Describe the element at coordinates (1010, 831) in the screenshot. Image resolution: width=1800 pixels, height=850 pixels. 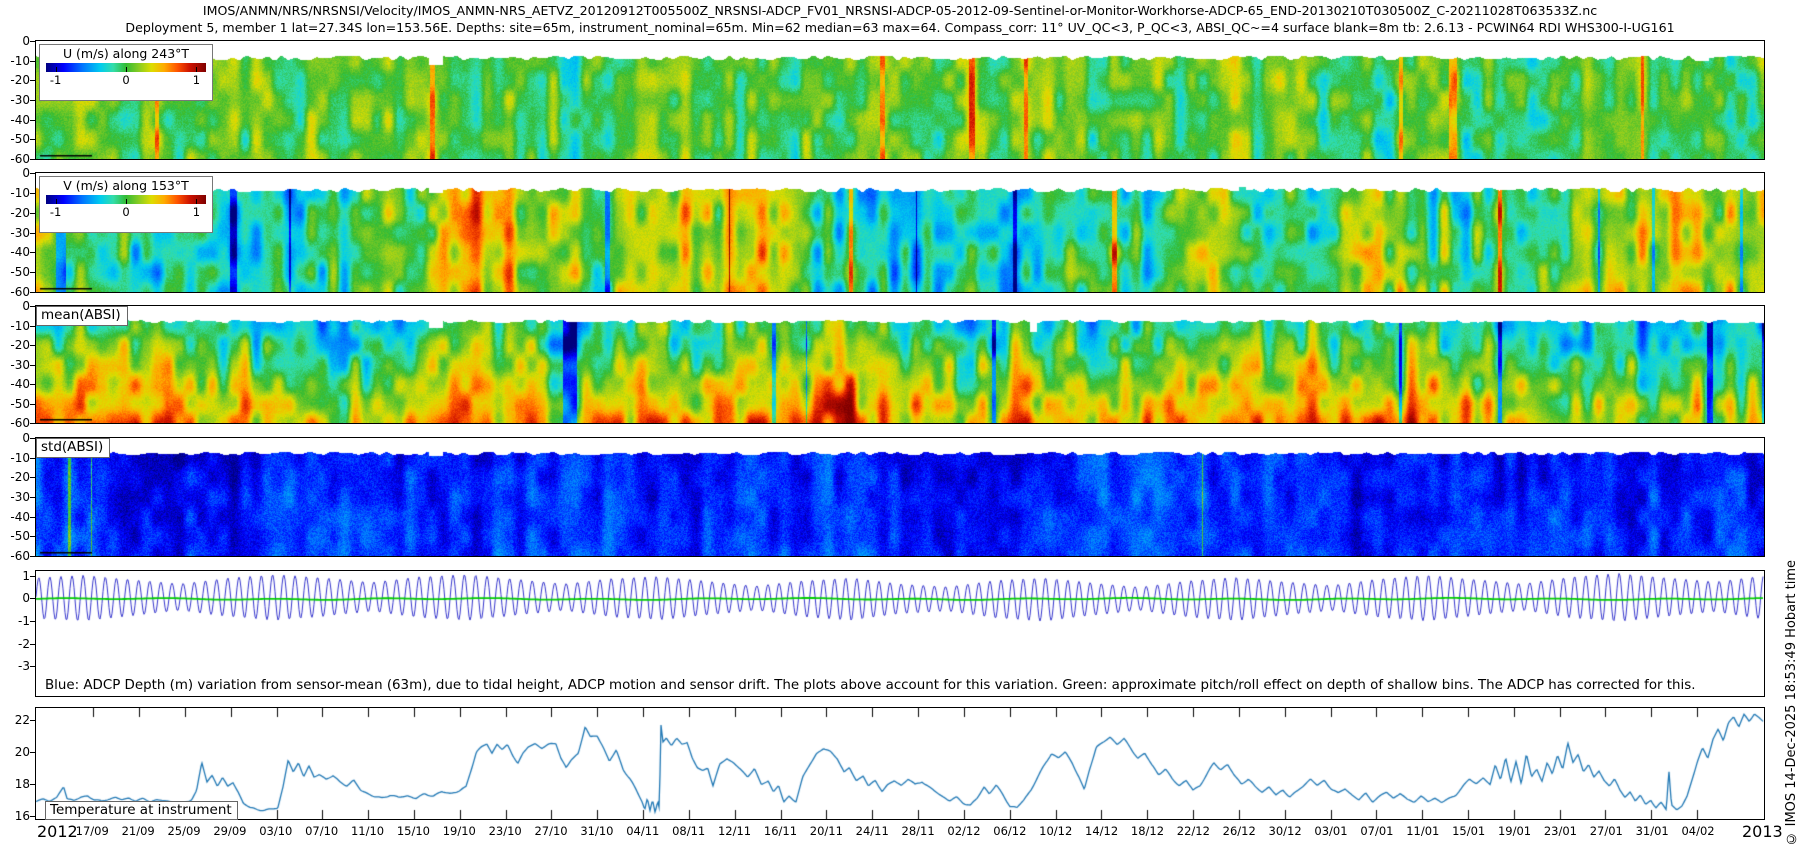
I see `x-tick-label: 06/12` at that location.